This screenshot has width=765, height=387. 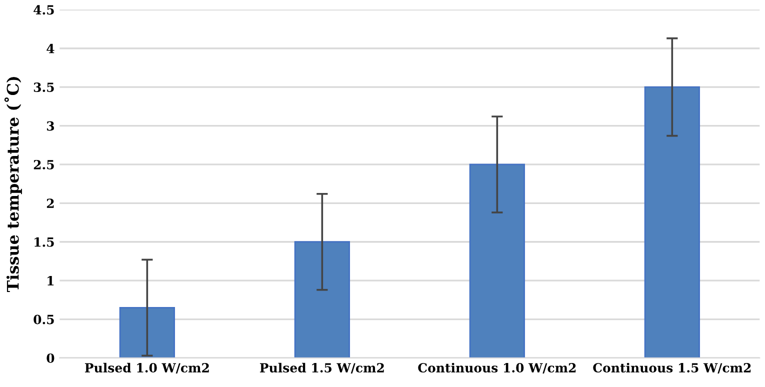 What do you see at coordinates (322, 368) in the screenshot?
I see `x-tick-label: Pulsed 1.5 W/cm2` at bounding box center [322, 368].